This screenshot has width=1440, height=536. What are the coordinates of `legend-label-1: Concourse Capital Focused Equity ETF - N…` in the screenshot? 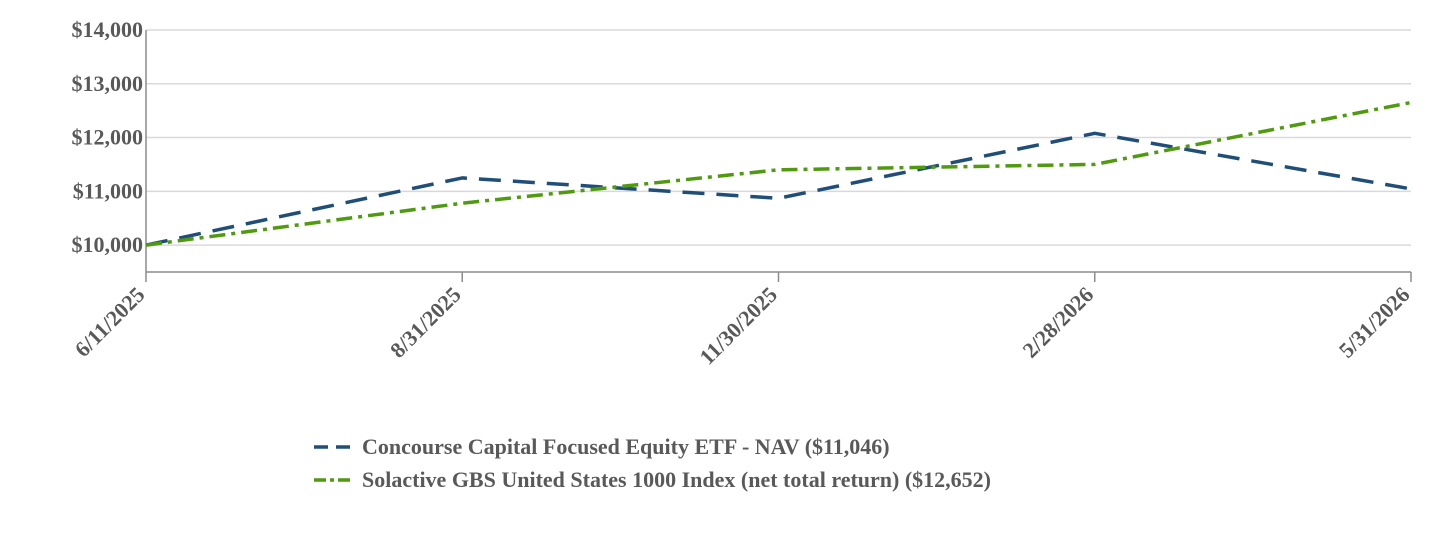 It's located at (626, 446).